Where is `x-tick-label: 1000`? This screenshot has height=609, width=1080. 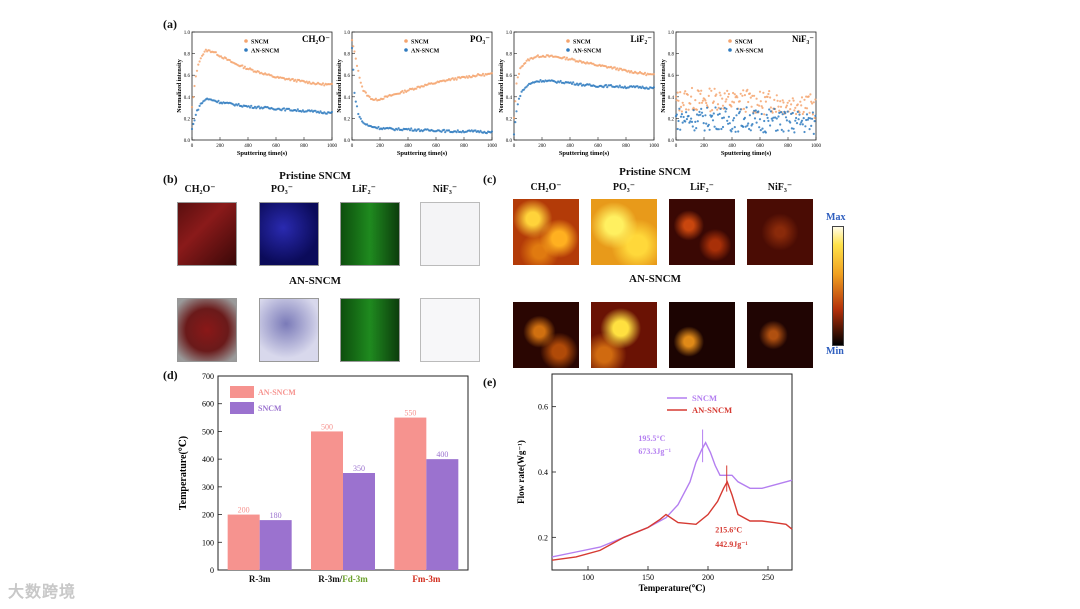
x-tick-label: 1000 is located at coordinates (492, 146).